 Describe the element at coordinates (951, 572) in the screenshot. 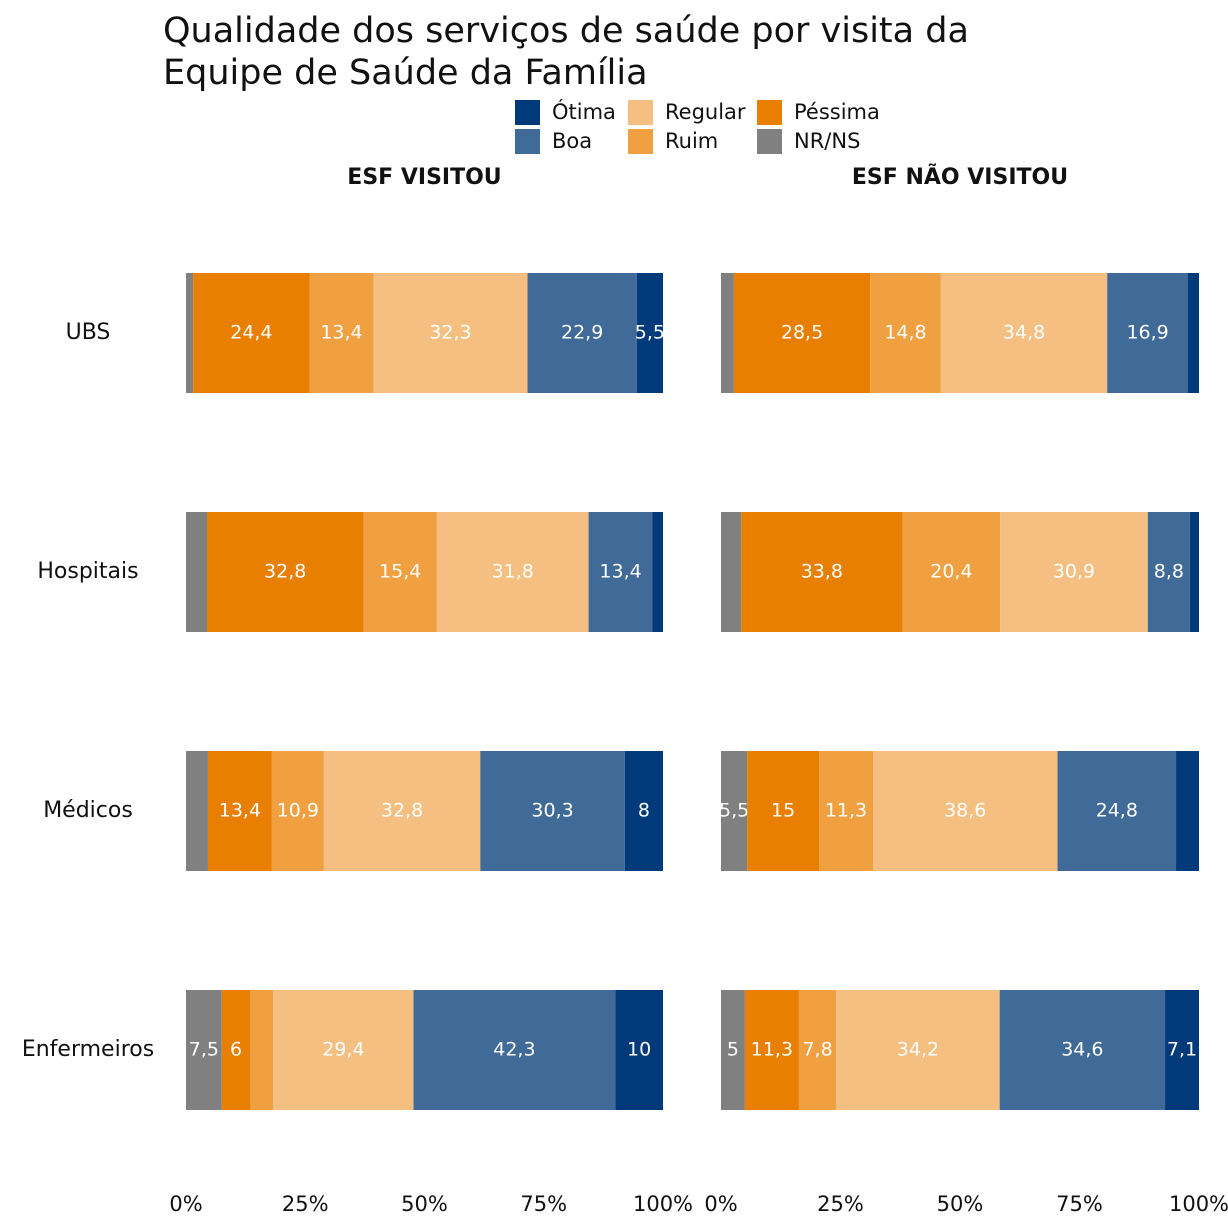

I see `value-label: 20,4` at that location.